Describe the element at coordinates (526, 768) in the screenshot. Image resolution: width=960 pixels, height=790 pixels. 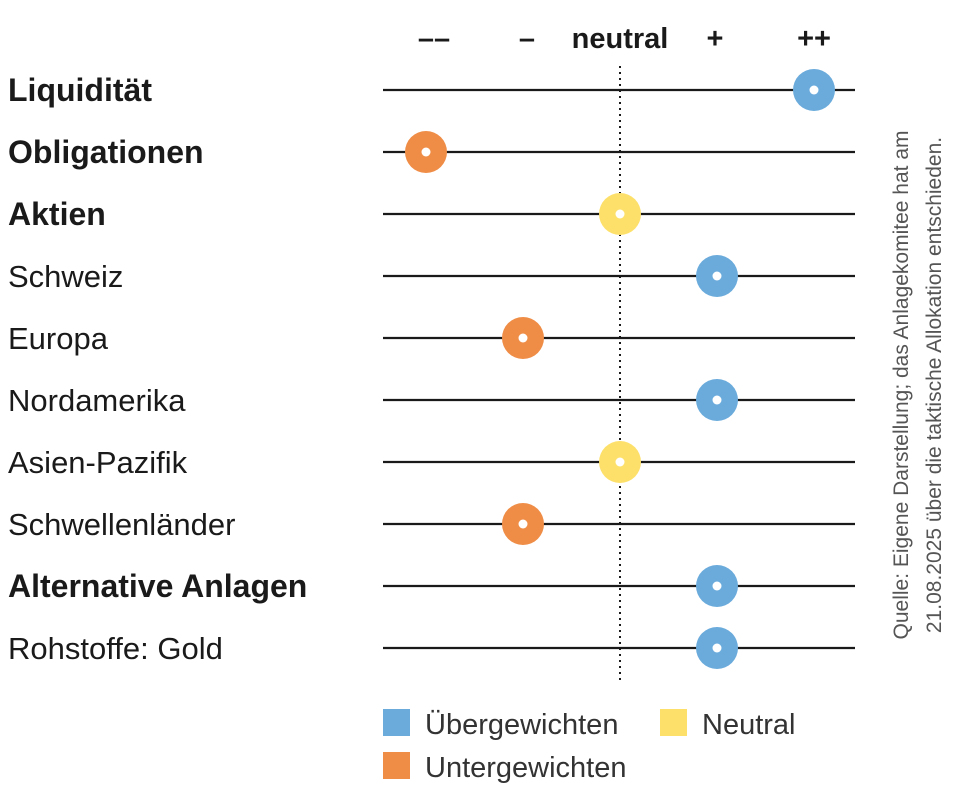
I see `legend-label-under: Untergewichten` at that location.